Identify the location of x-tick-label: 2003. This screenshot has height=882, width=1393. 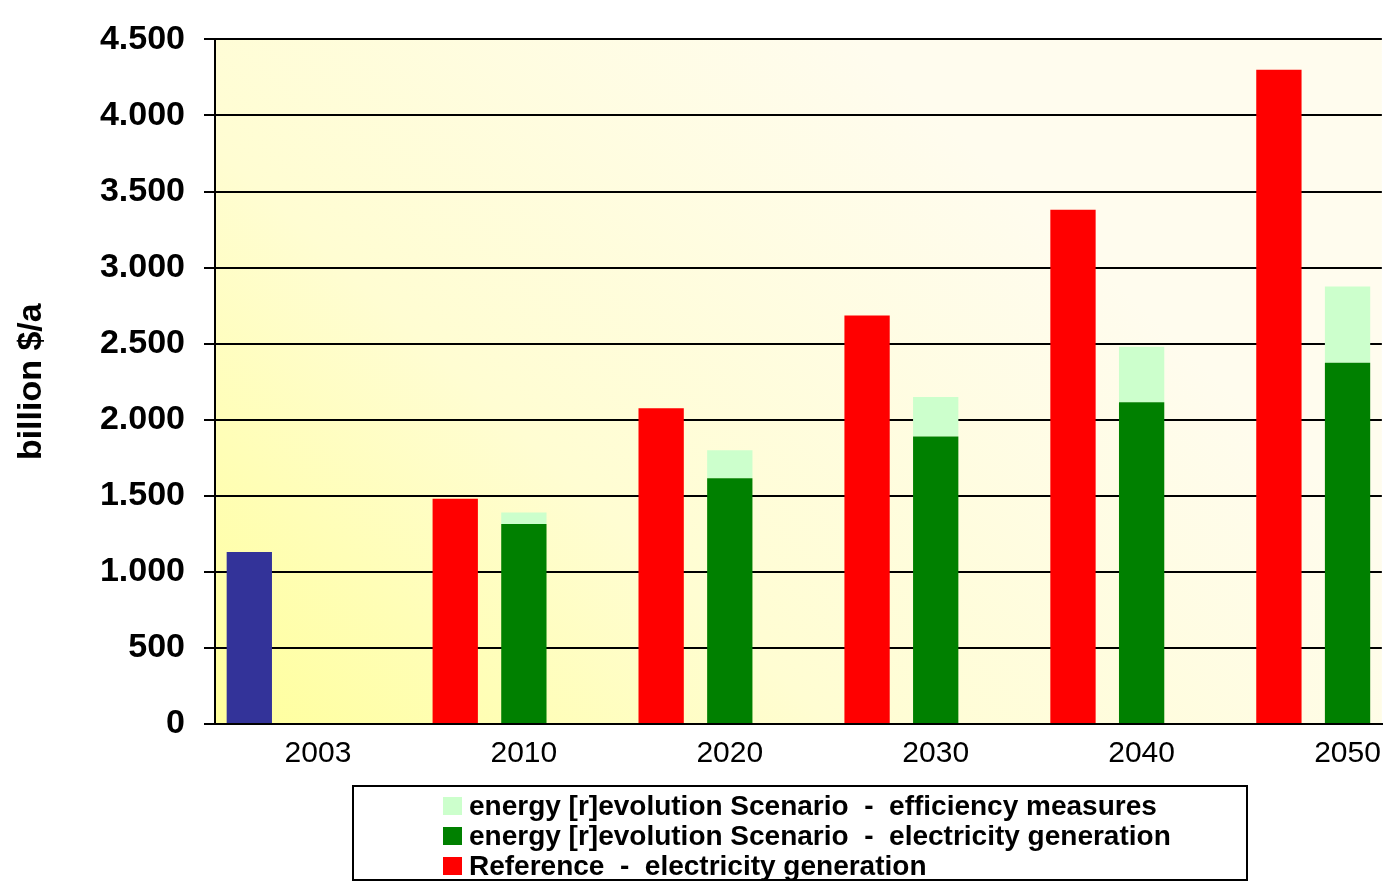
(318, 752).